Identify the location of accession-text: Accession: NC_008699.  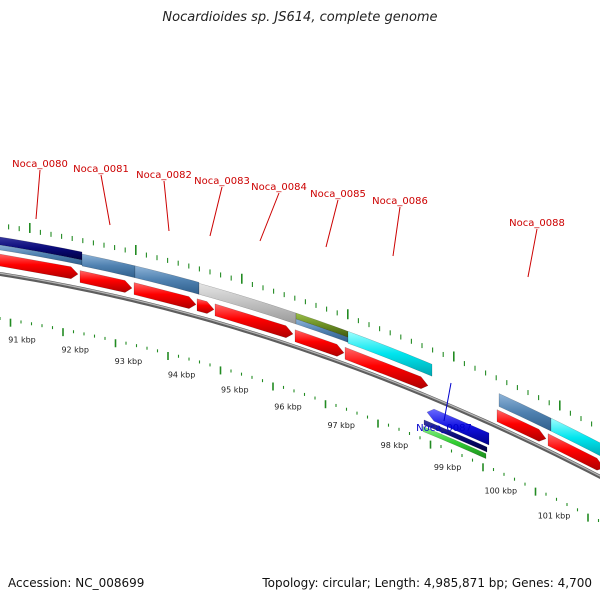
(76, 583).